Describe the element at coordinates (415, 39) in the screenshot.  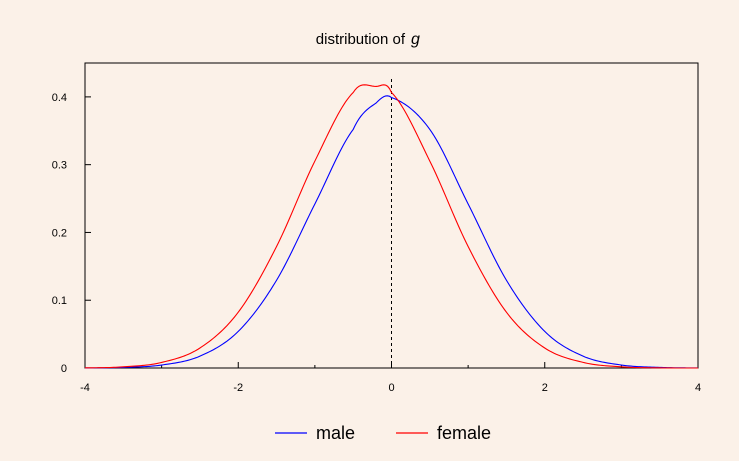
I see `chart-title-variable: g` at that location.